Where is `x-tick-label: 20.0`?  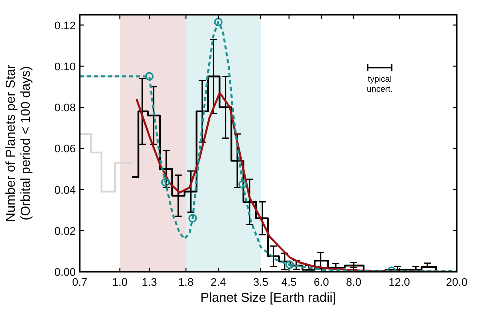 x-tick-label: 20.0 is located at coordinates (457, 283).